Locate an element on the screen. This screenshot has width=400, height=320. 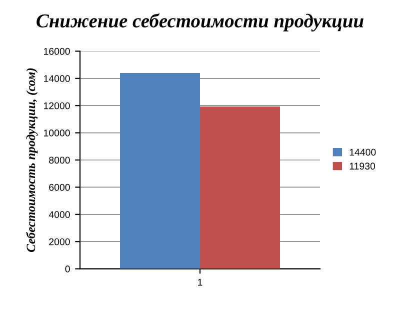
y-axis-title: Себестоимость продукции, (сом) is located at coordinates (32, 160).